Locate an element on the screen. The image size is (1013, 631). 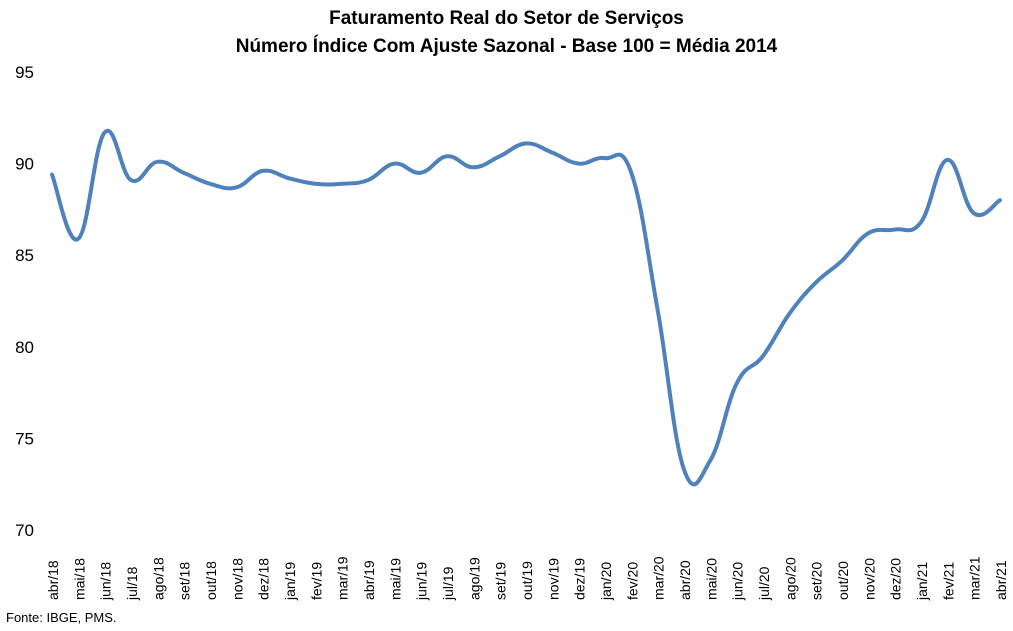
x-tick-label: jul/20 is located at coordinates (764, 583).